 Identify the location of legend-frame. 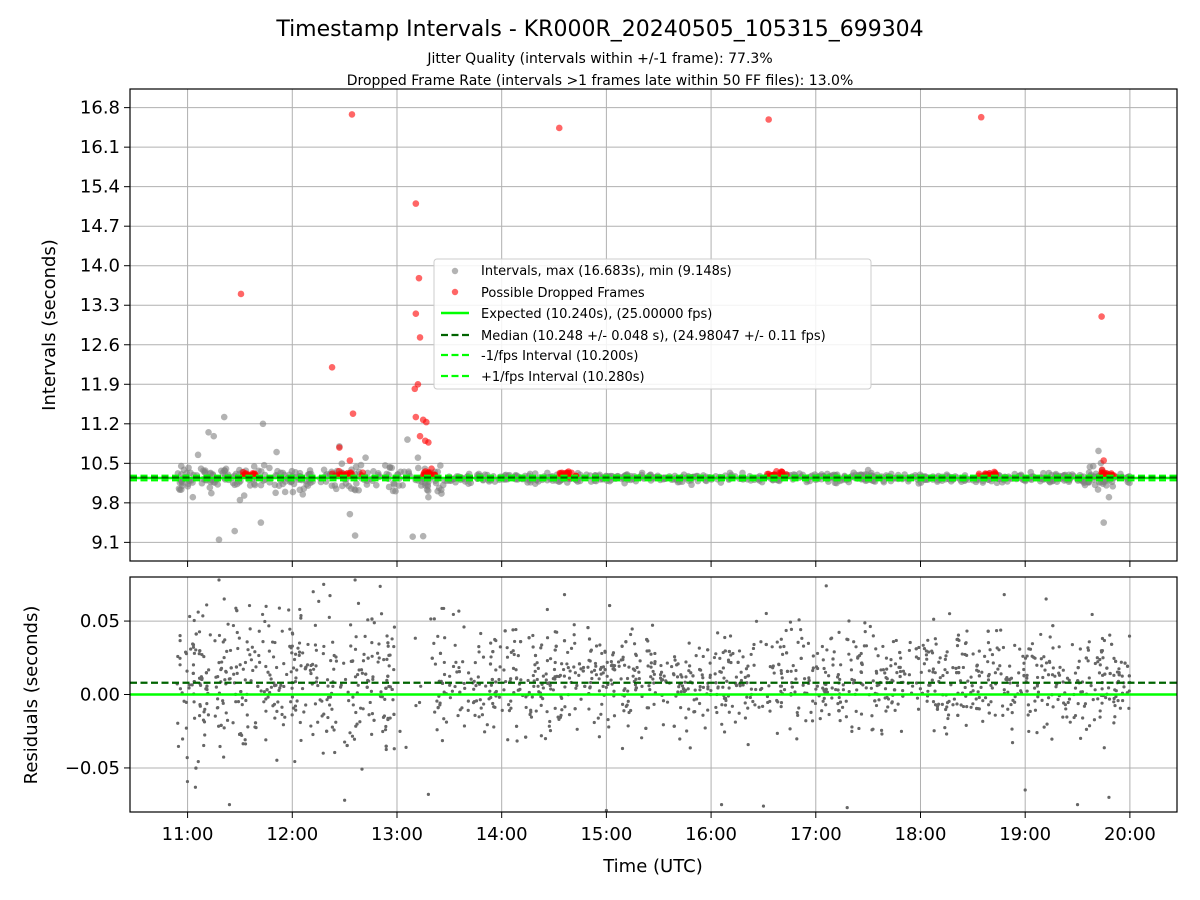
(652, 324).